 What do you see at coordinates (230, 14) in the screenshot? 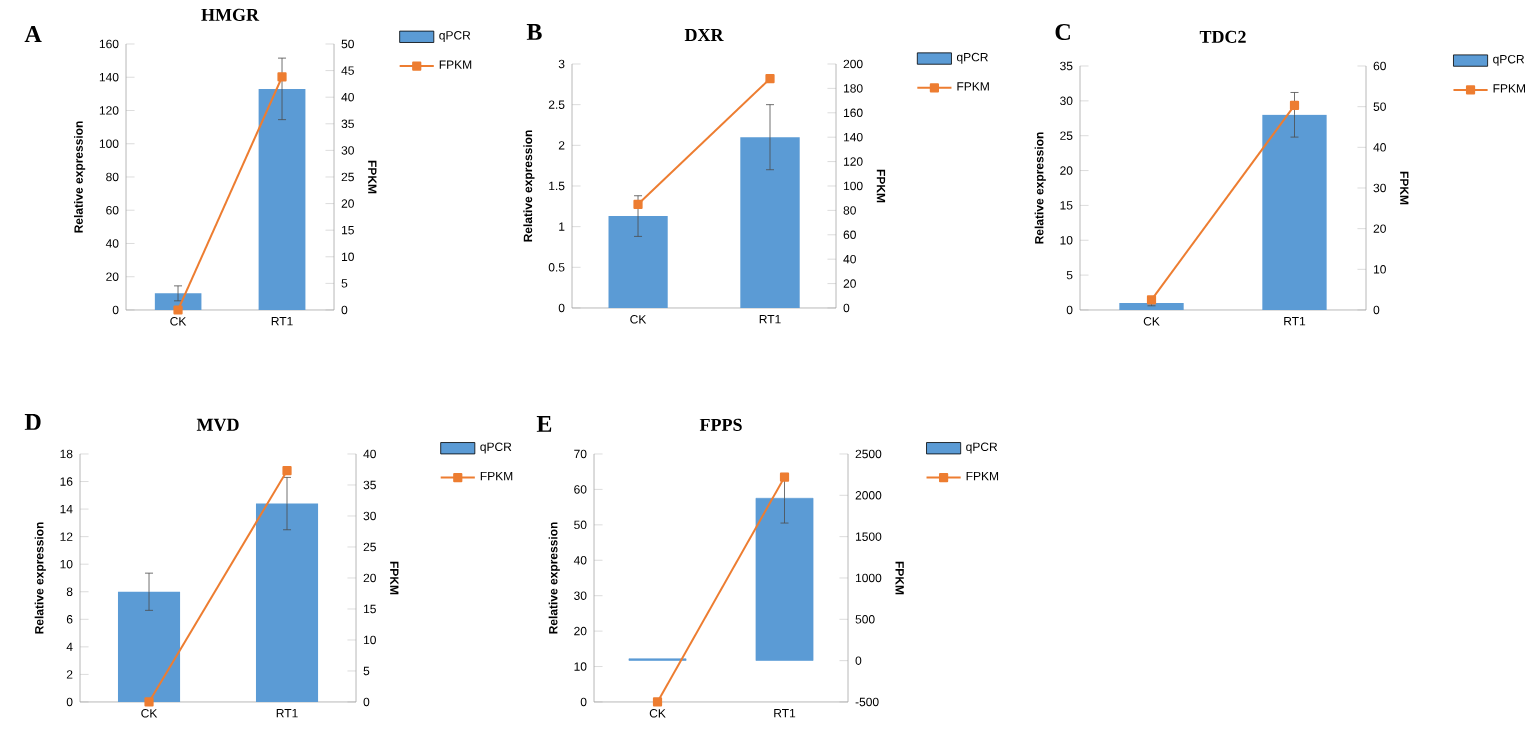
I see `chart-title: HMGR` at bounding box center [230, 14].